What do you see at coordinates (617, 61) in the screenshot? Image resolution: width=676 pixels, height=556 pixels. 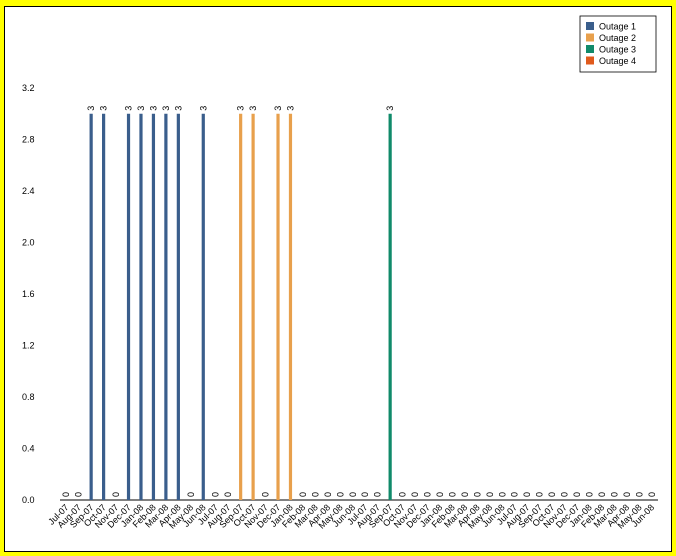 I see `legend-label: Outage 4` at bounding box center [617, 61].